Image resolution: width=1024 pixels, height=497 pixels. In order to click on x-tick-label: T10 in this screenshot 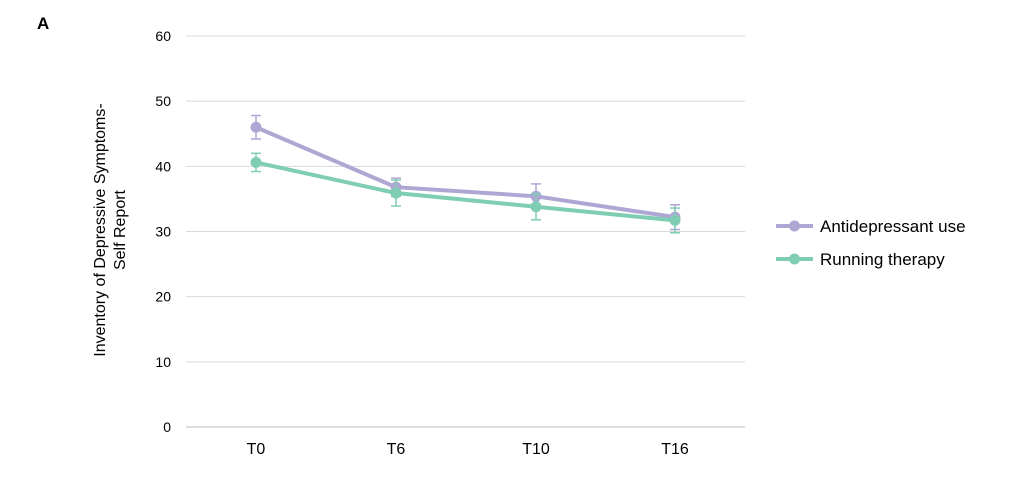, I will do `click(536, 449)`.